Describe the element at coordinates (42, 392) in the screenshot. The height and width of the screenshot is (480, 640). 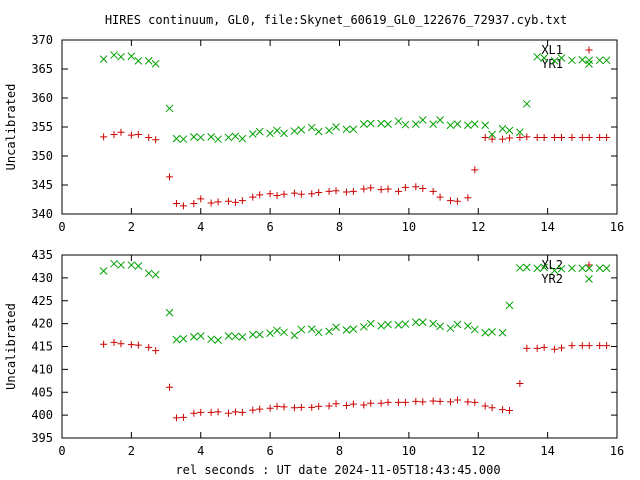
I see `y-tick-label: 405` at that location.